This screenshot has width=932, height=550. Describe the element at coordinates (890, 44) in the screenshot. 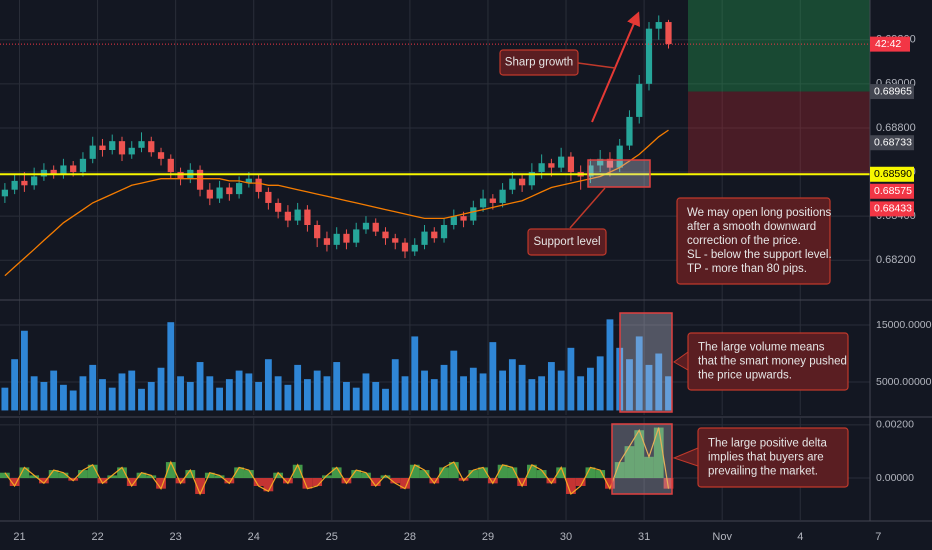

I see `countdown-tag` at that location.